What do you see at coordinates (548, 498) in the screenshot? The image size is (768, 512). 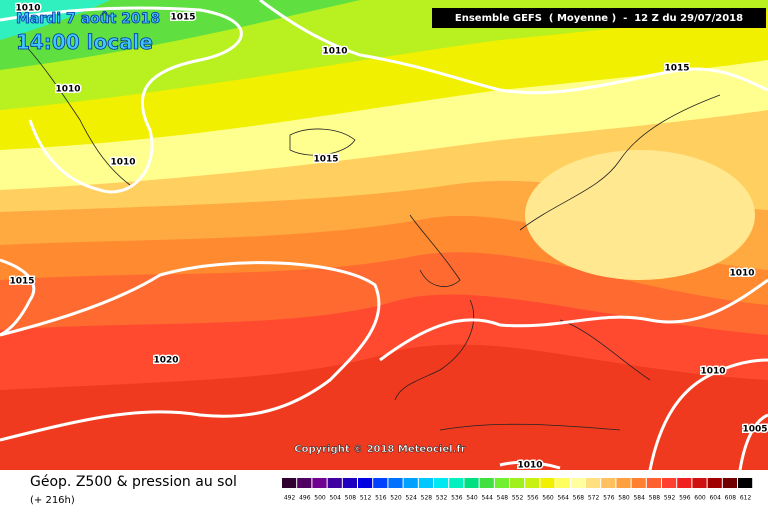 I see `scale-label: 560` at bounding box center [548, 498].